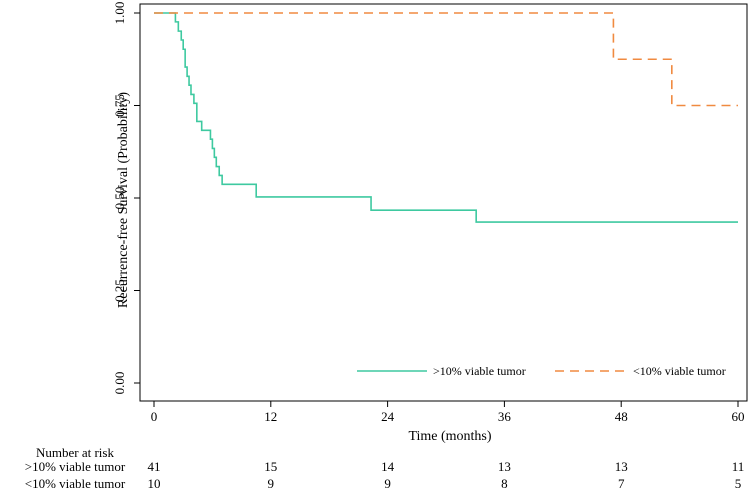 Image resolution: width=750 pixels, height=490 pixels. Describe the element at coordinates (75, 452) in the screenshot. I see `risk-table-title: Number at risk` at that location.